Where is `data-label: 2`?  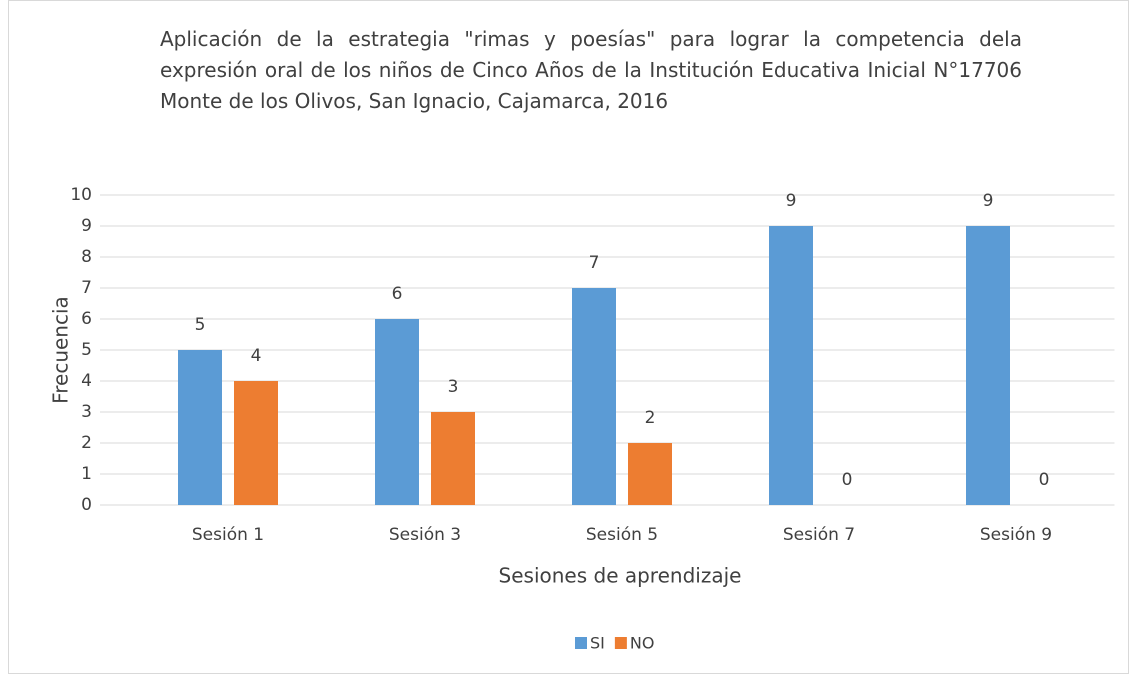
data-label: 2 is located at coordinates (650, 418).